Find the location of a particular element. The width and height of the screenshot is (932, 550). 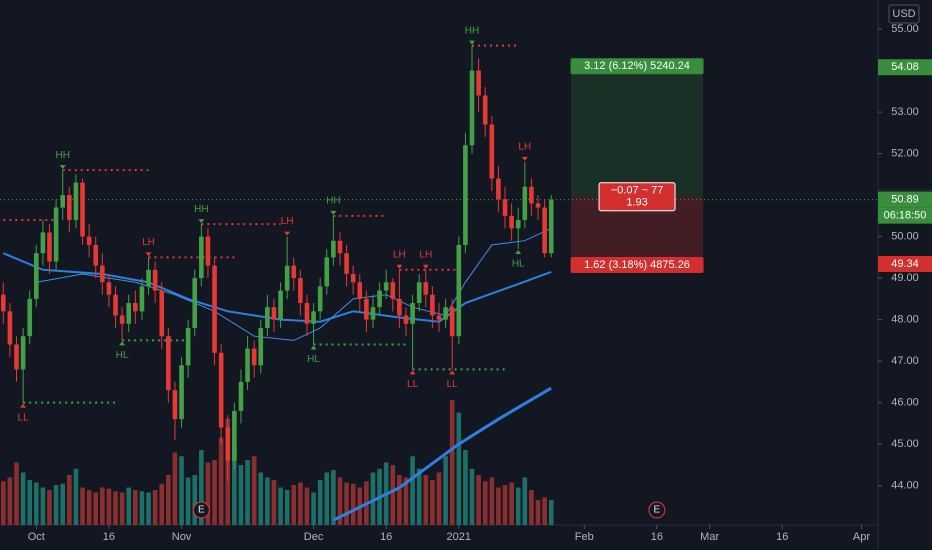

x-tick-label: Feb is located at coordinates (584, 537).